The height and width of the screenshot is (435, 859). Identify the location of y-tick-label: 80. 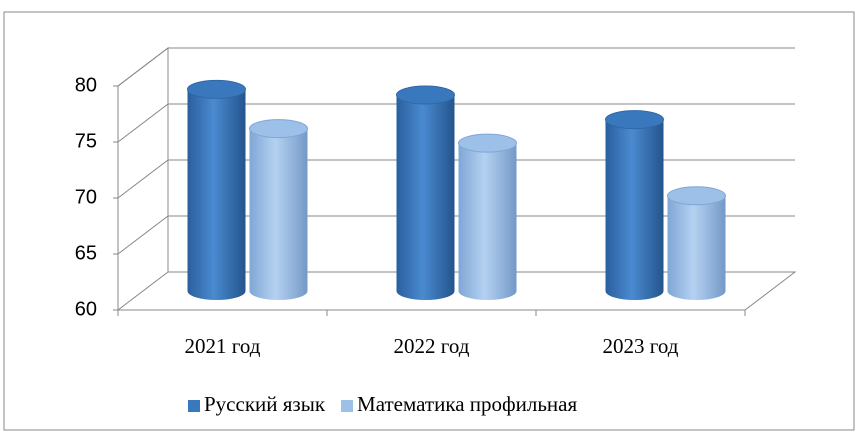
(86, 85).